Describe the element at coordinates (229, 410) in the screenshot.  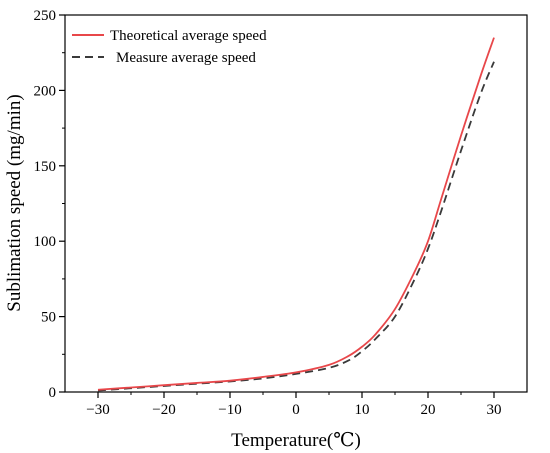
I see `x-tick-label: −10` at that location.